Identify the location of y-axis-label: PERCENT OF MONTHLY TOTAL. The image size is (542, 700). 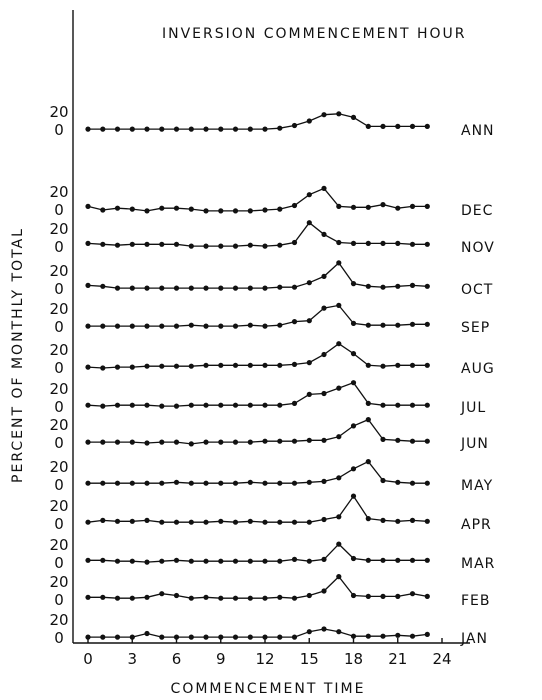
(18, 355).